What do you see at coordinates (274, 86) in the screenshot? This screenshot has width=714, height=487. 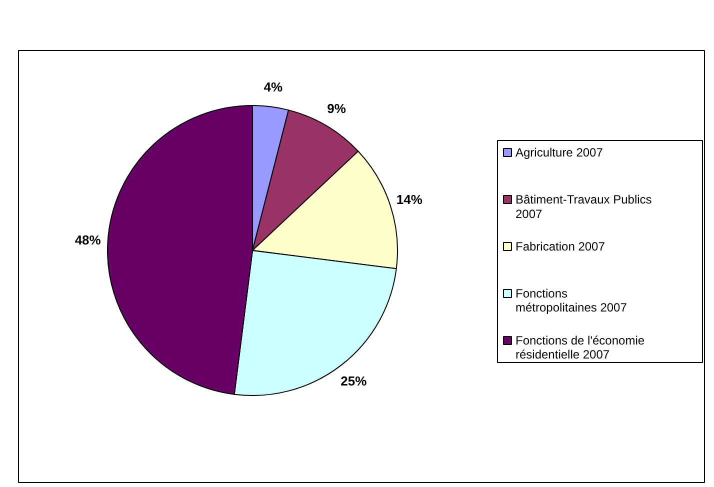 I see `data-label: 4%` at bounding box center [274, 86].